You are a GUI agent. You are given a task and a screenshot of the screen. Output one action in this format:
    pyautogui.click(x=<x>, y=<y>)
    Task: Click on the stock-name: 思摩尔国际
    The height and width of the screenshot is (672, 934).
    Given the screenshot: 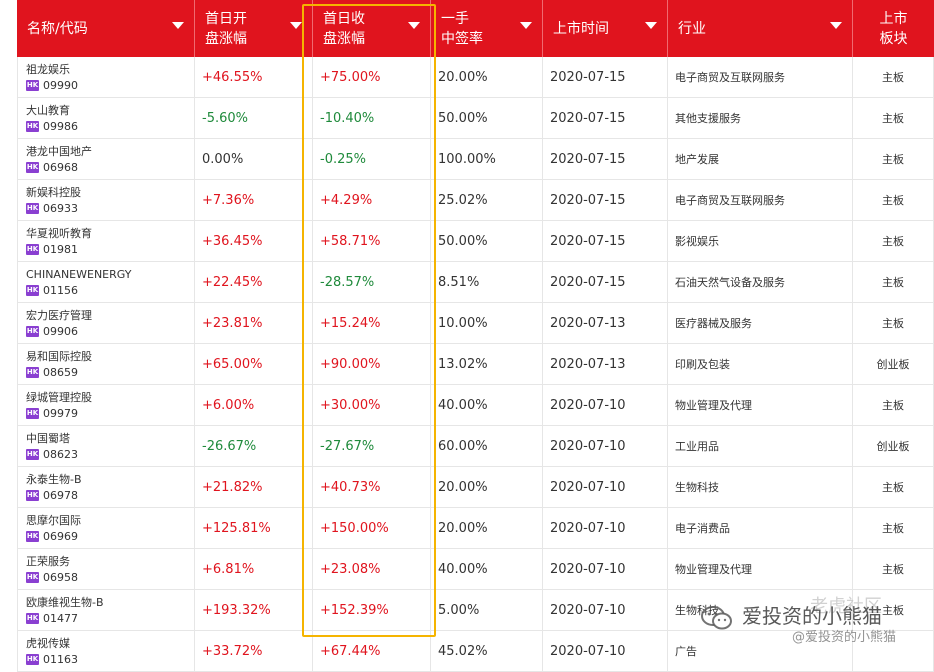 What is the action you would take?
    pyautogui.click(x=53, y=520)
    